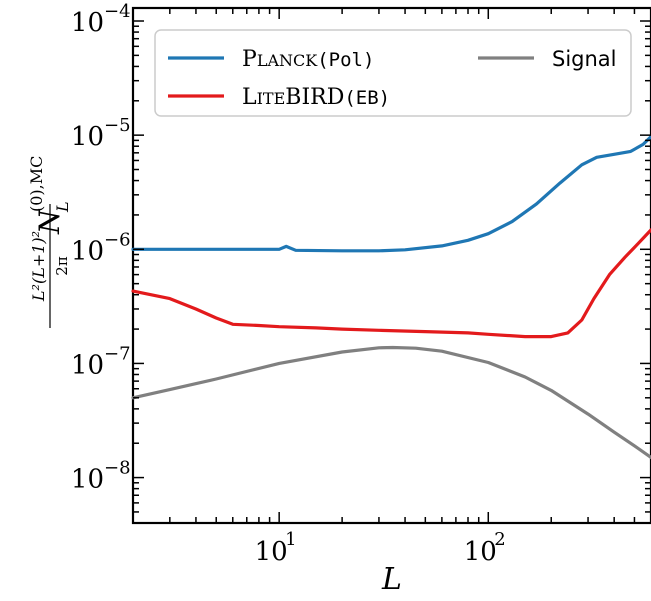  Describe the element at coordinates (49, 242) in the screenshot. I see `y-axis-label: L²(L+1)² 2π N L (0),MC` at that location.